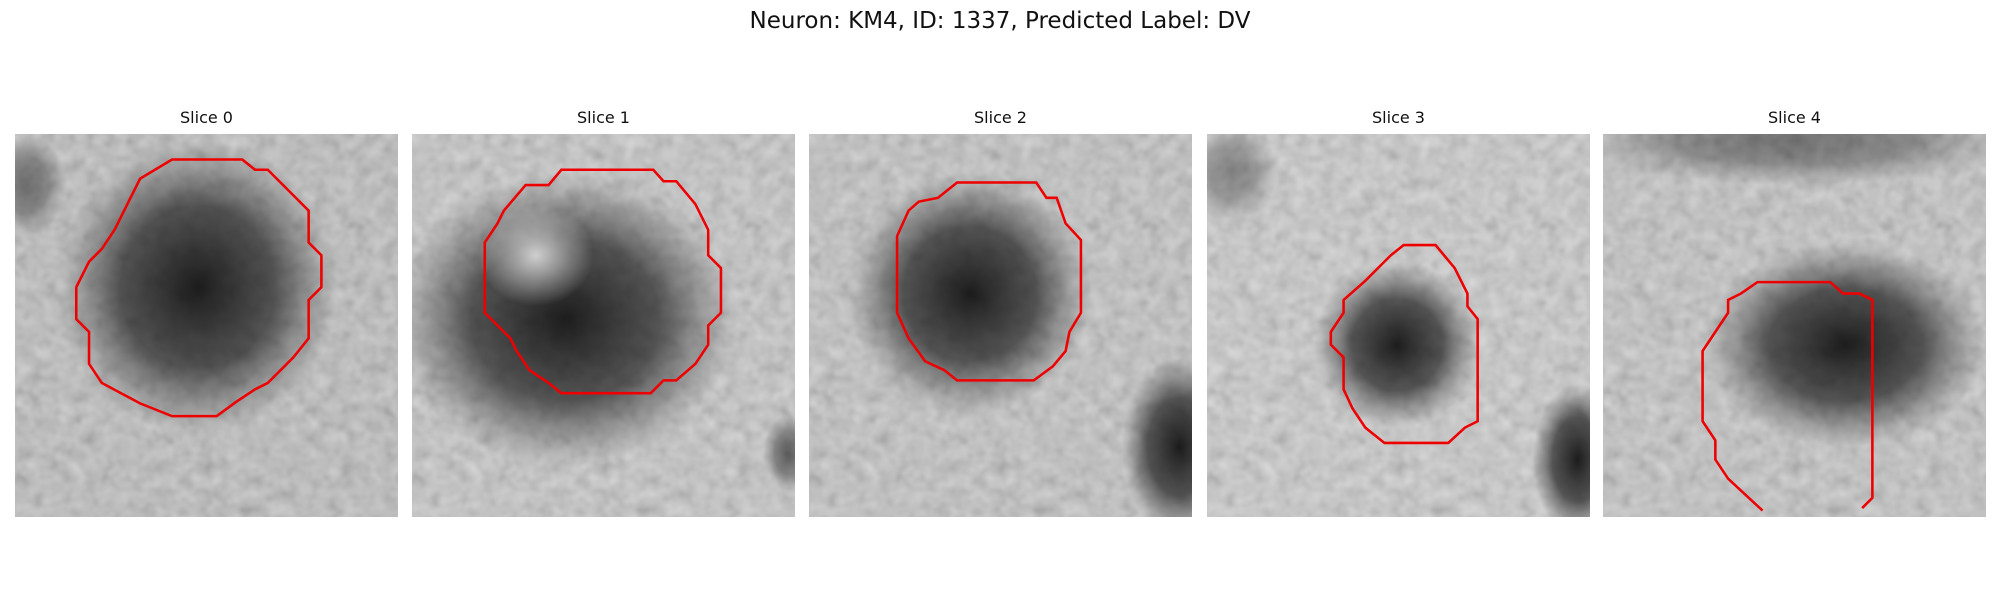  I want to click on panel-title: Slice 1, so click(603, 117).